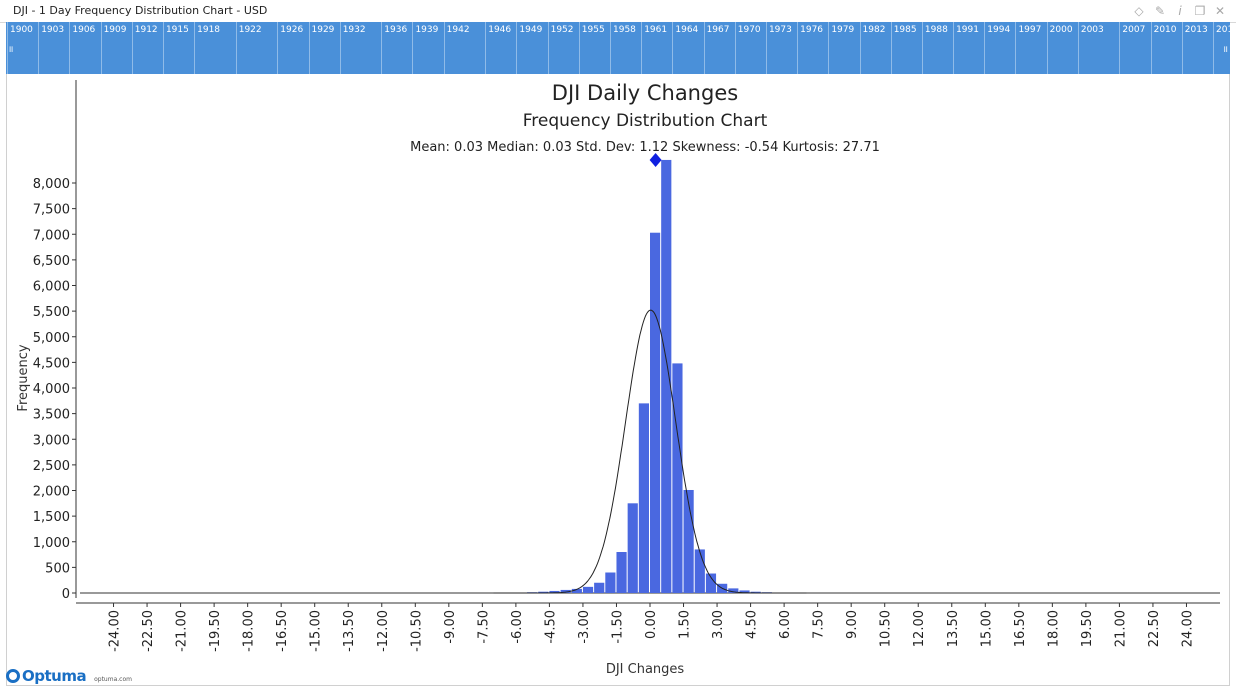 The image size is (1236, 691). I want to click on logo-text: Optuma, so click(54, 676).